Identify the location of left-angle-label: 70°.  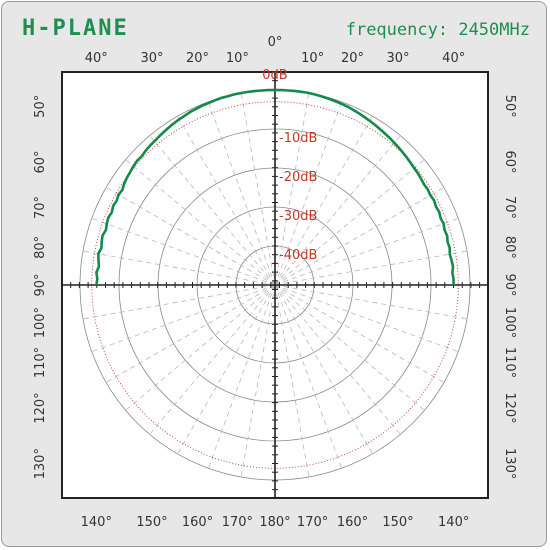
(40, 207).